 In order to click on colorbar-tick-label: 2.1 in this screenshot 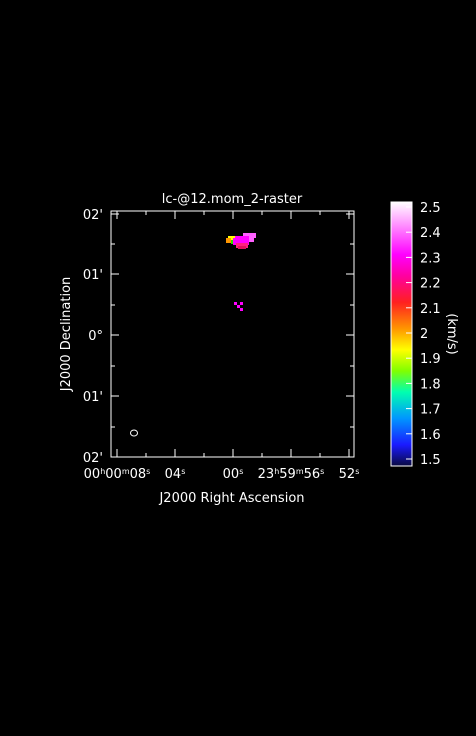, I will do `click(430, 309)`.